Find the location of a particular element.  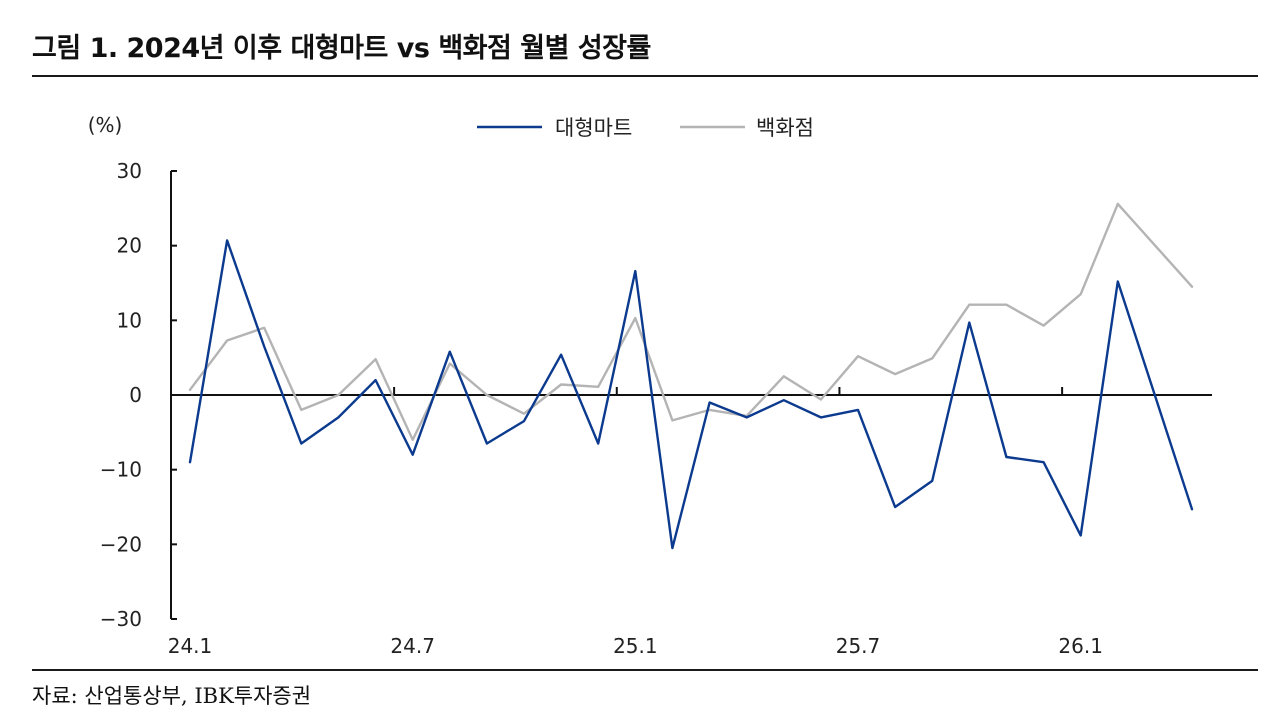

x-tick-label: 24.1 is located at coordinates (190, 646).